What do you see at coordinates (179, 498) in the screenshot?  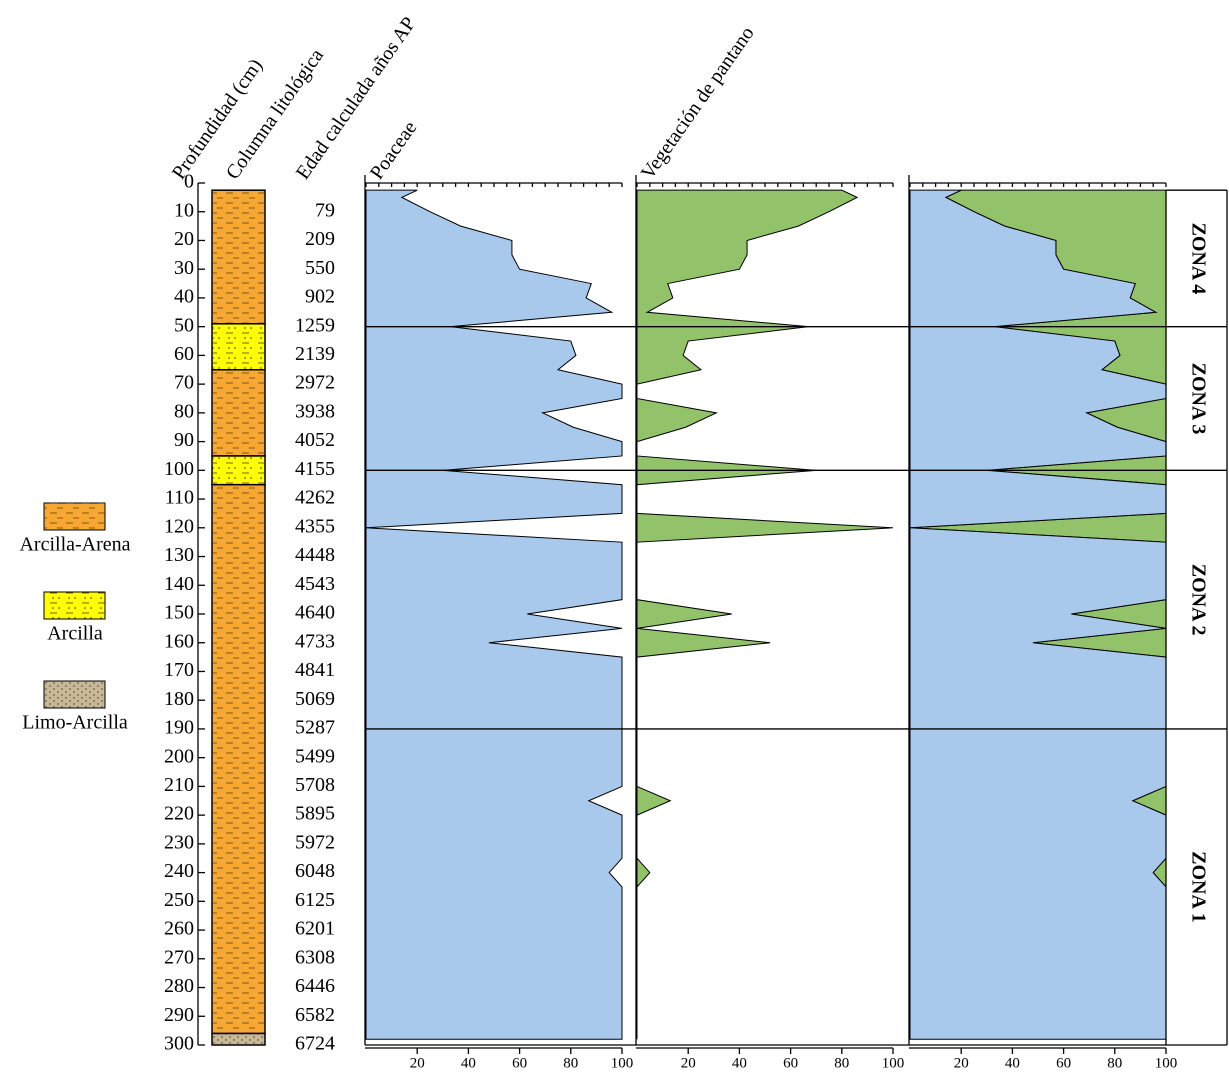 I see `depth-label: 110` at bounding box center [179, 498].